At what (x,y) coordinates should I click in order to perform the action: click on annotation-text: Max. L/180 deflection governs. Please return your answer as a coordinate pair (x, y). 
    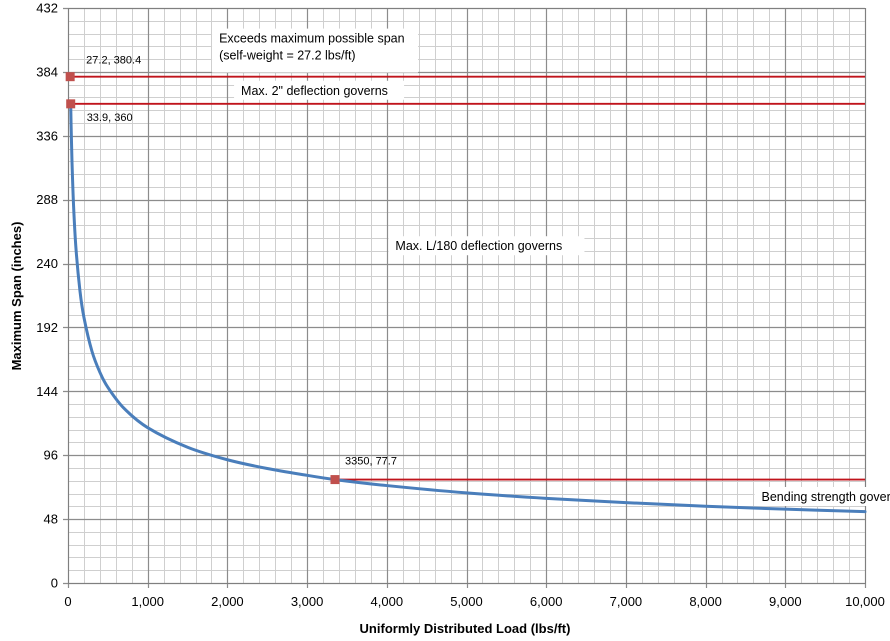
    Looking at the image, I should click on (478, 246).